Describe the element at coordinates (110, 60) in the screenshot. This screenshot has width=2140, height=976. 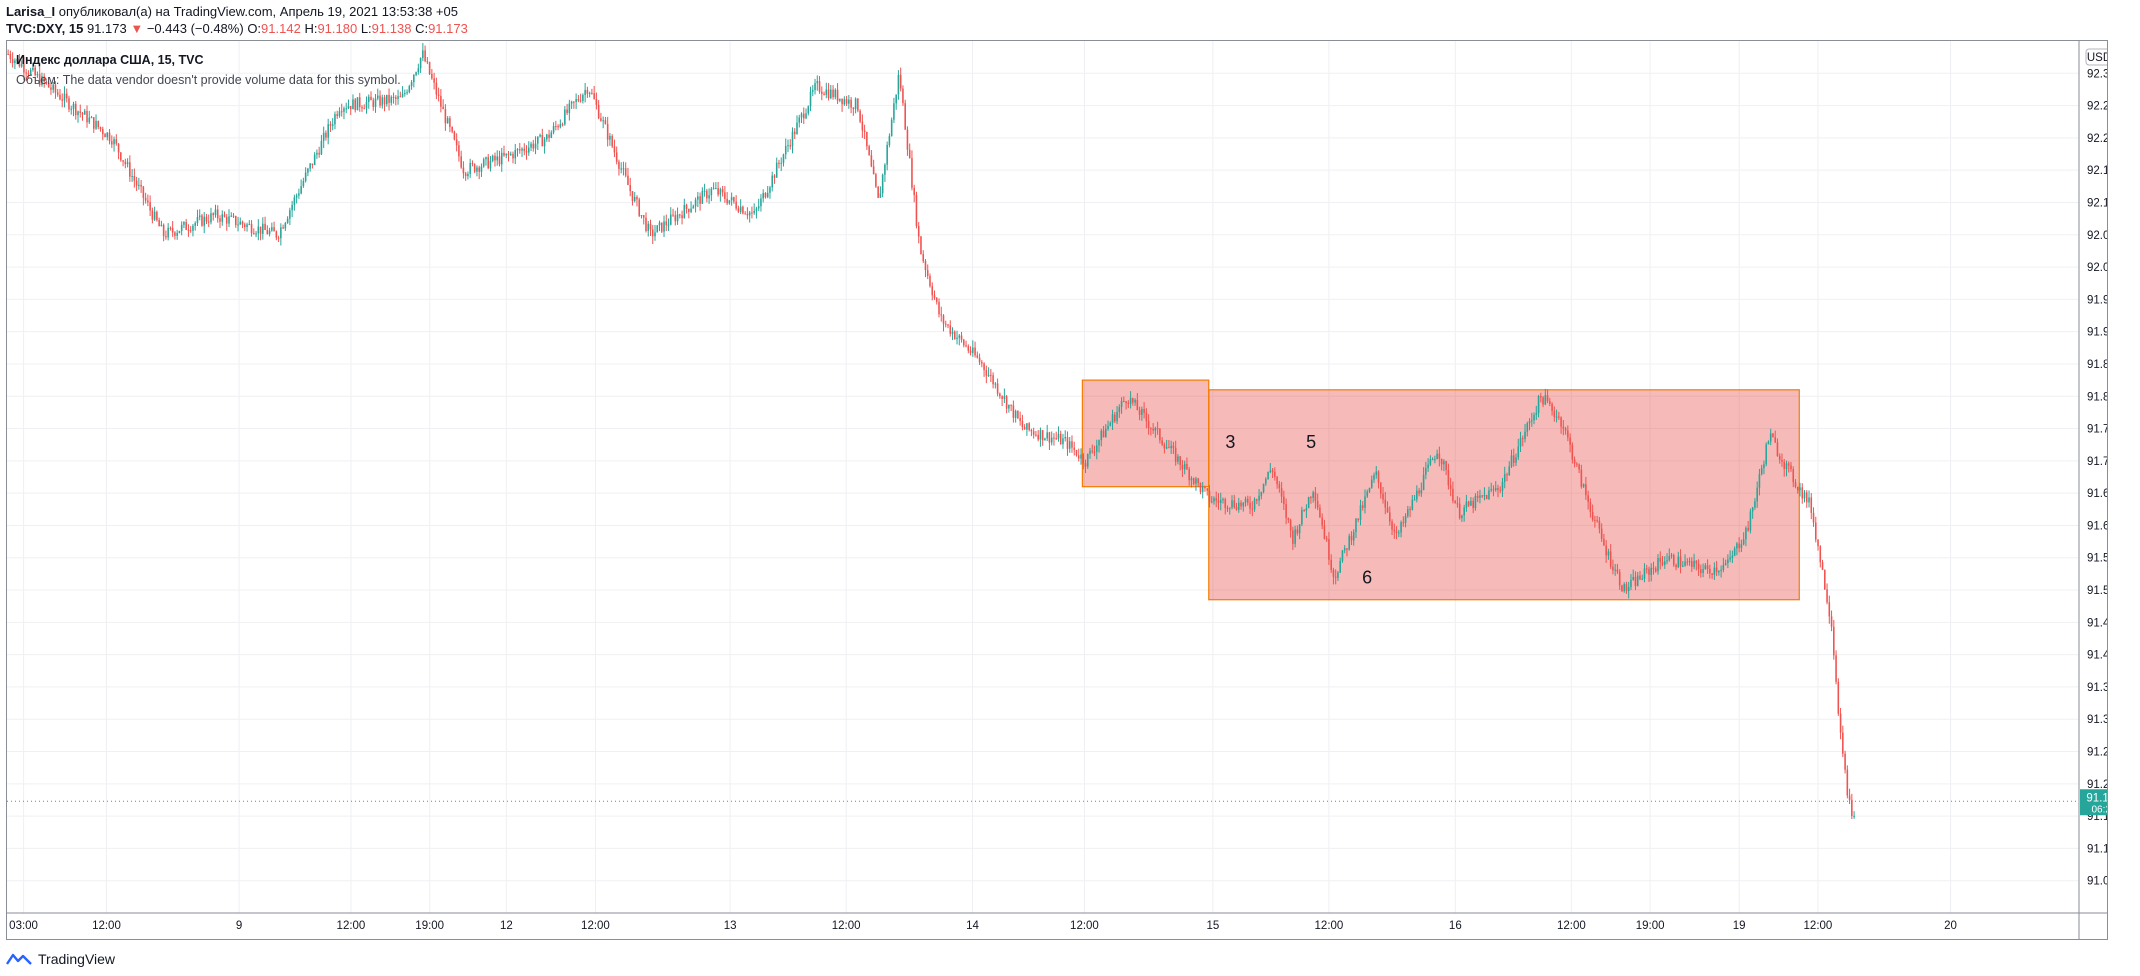
I see `series-title: Индекс доллара США, 15, TVC` at that location.